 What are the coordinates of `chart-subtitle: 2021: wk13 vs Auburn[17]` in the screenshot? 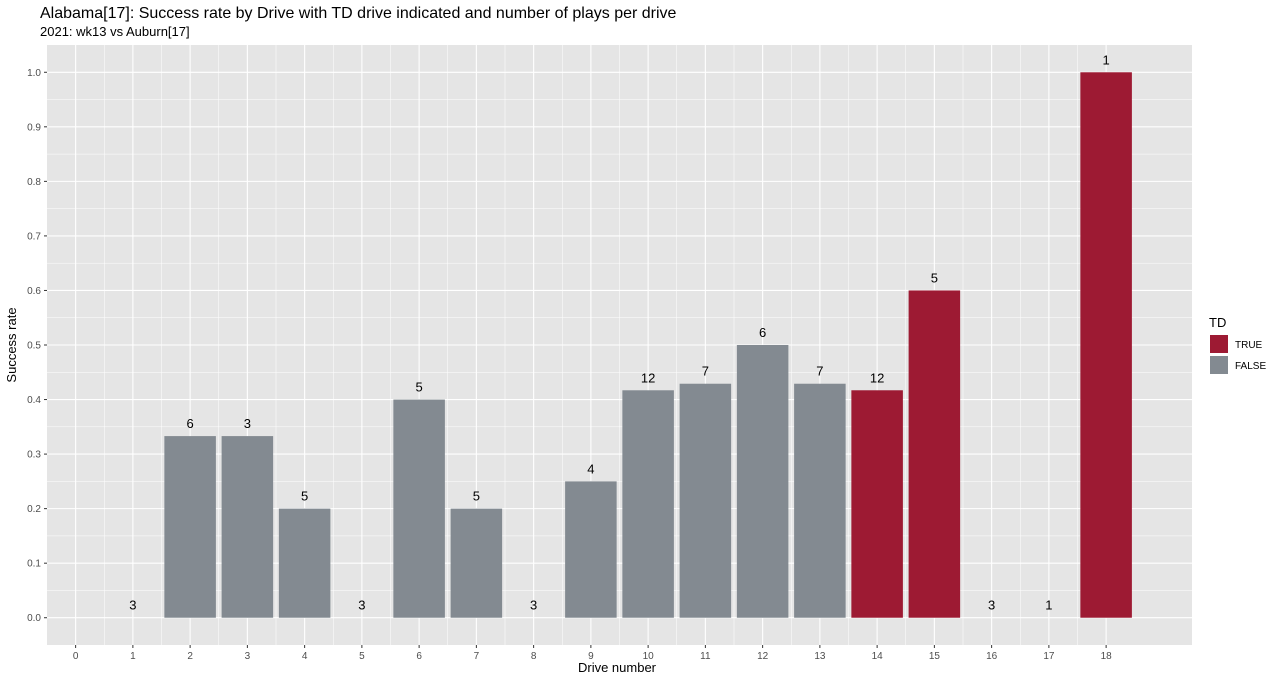 It's located at (115, 31).